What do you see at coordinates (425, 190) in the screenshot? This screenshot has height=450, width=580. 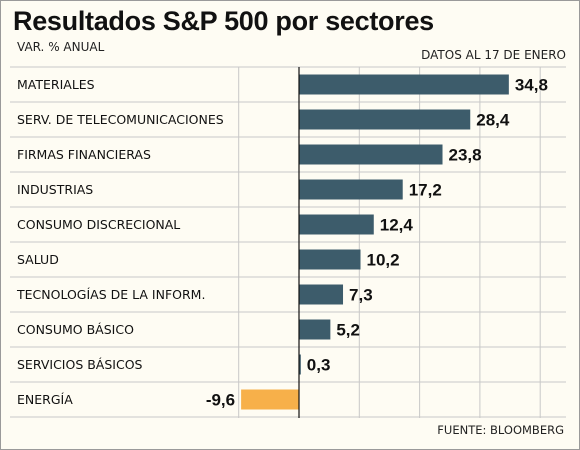 I see `value-label: 17,2` at bounding box center [425, 190].